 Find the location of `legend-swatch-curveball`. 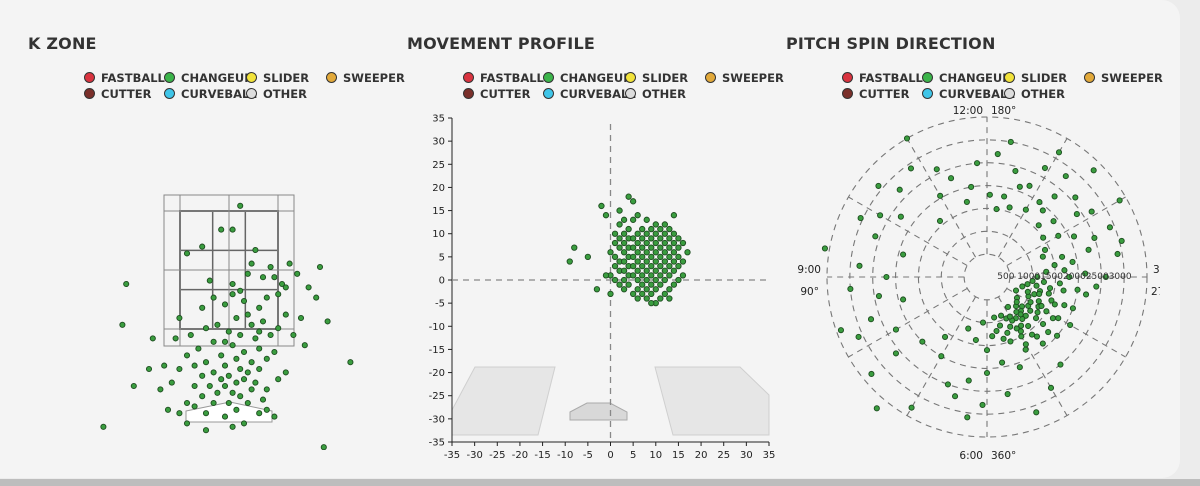

legend-swatch-curveball is located at coordinates (927, 93).